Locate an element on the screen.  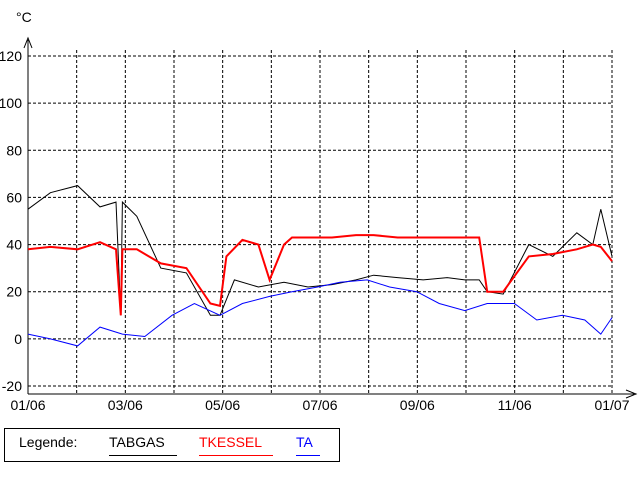
x-tick-label: 05/06 is located at coordinates (222, 405).